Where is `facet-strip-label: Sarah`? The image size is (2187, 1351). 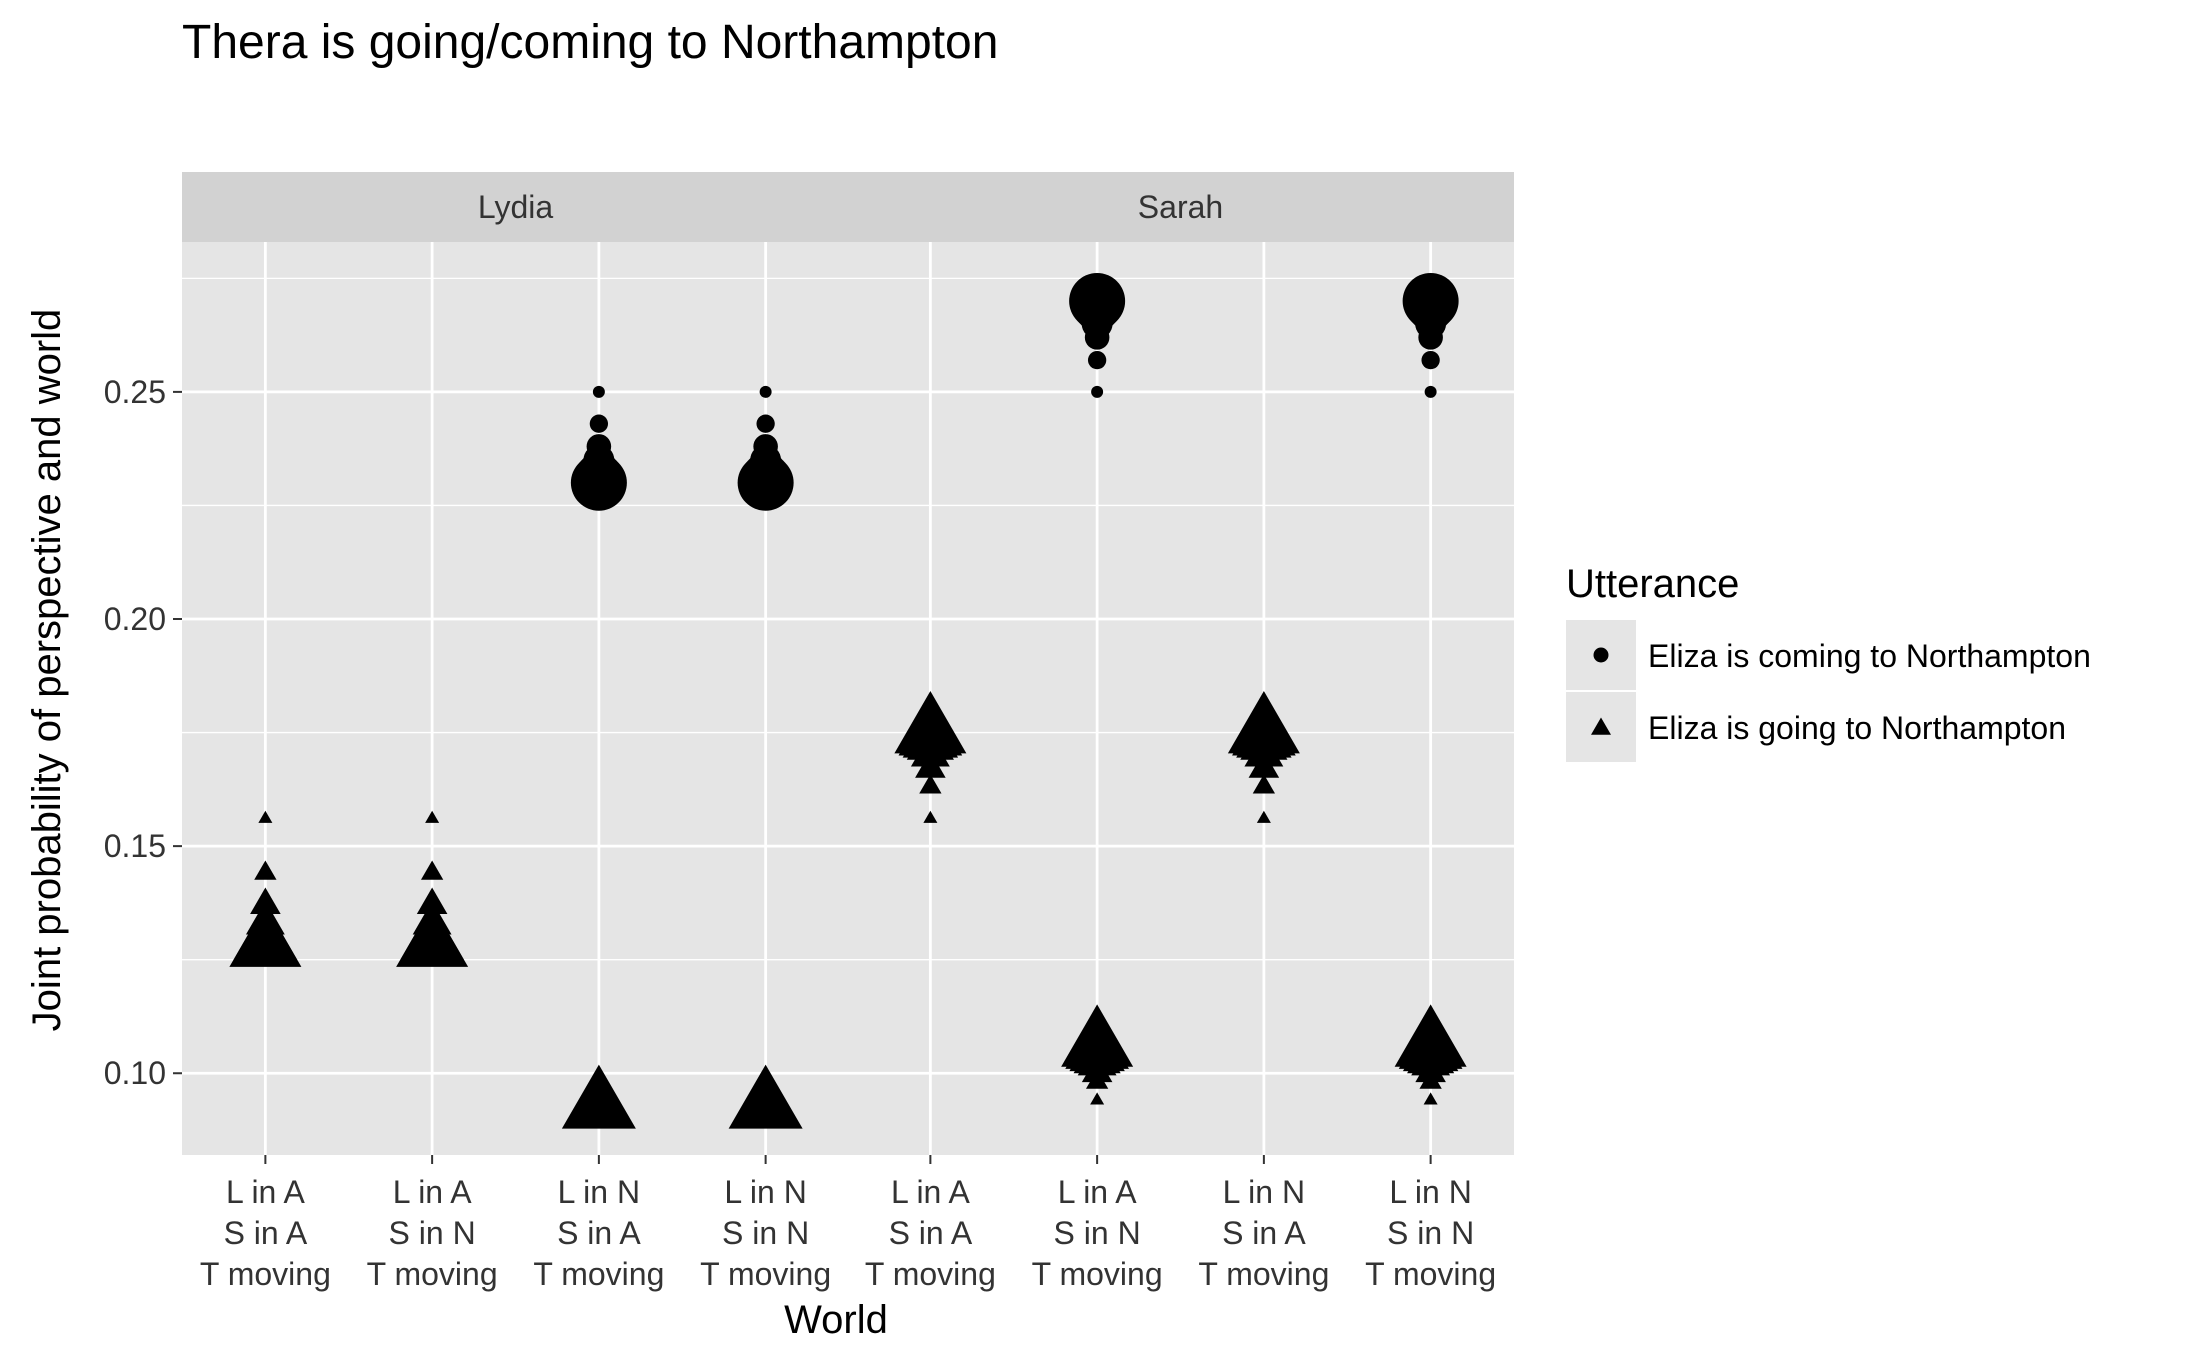
facet-strip-label: Sarah is located at coordinates (1180, 207).